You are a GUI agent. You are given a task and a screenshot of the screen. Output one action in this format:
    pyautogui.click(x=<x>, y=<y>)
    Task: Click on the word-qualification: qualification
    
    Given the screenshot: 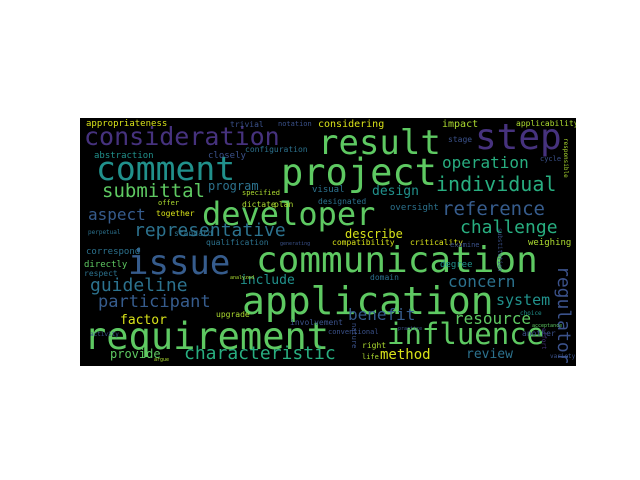 What is the action you would take?
    pyautogui.click(x=237, y=242)
    